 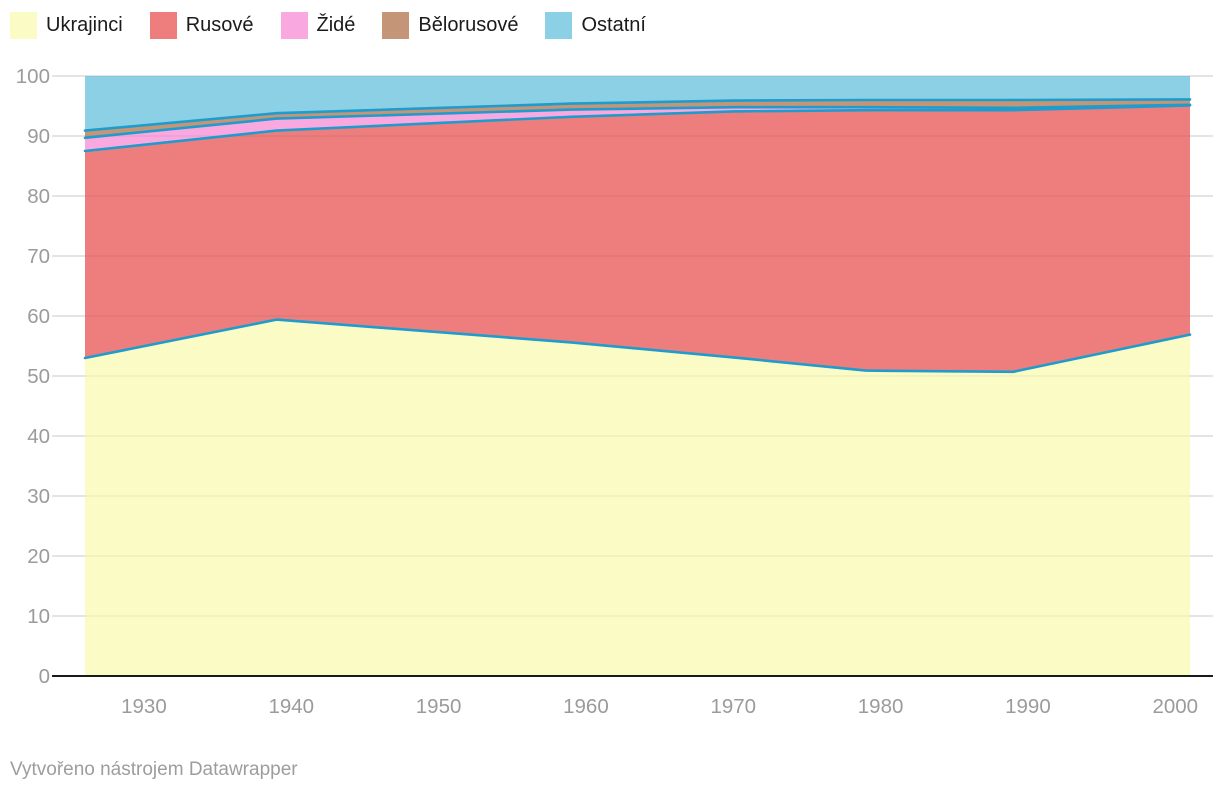 What do you see at coordinates (38, 316) in the screenshot?
I see `y-axis-tick-label: 60` at bounding box center [38, 316].